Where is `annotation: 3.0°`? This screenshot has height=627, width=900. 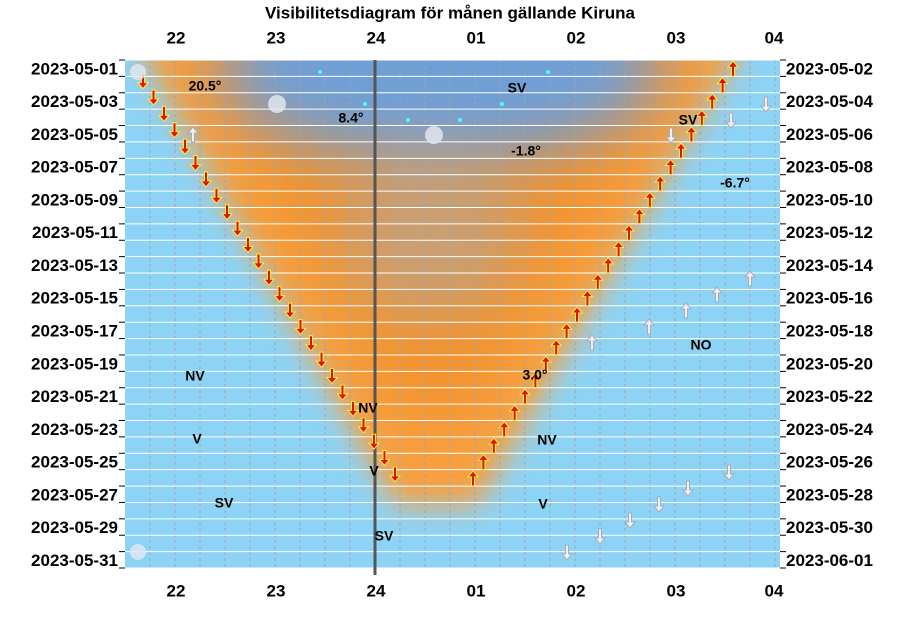
annotation: 3.0° is located at coordinates (534, 375).